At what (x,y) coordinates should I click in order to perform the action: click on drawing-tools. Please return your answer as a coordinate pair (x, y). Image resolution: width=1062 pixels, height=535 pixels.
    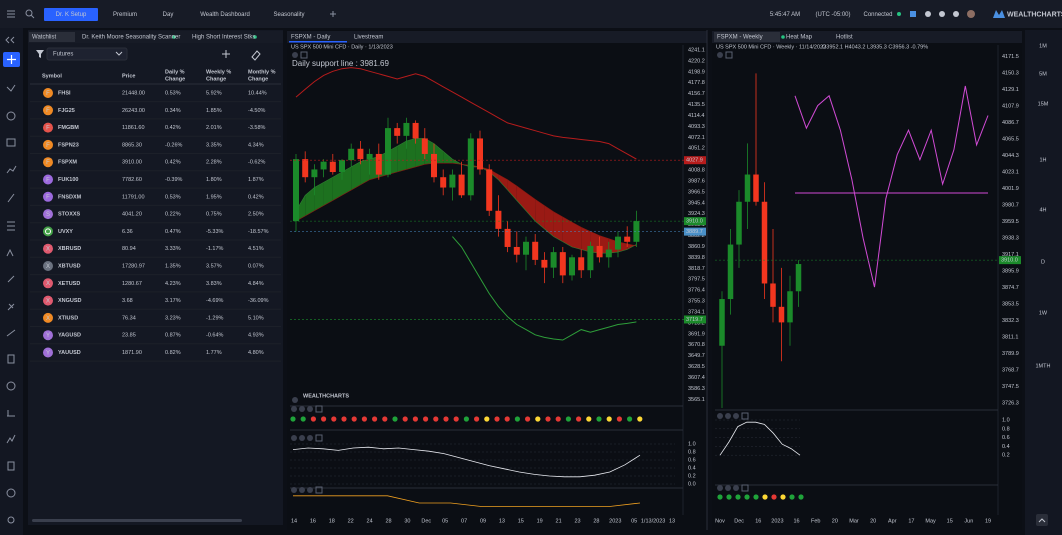
    Looking at the image, I should click on (11, 304).